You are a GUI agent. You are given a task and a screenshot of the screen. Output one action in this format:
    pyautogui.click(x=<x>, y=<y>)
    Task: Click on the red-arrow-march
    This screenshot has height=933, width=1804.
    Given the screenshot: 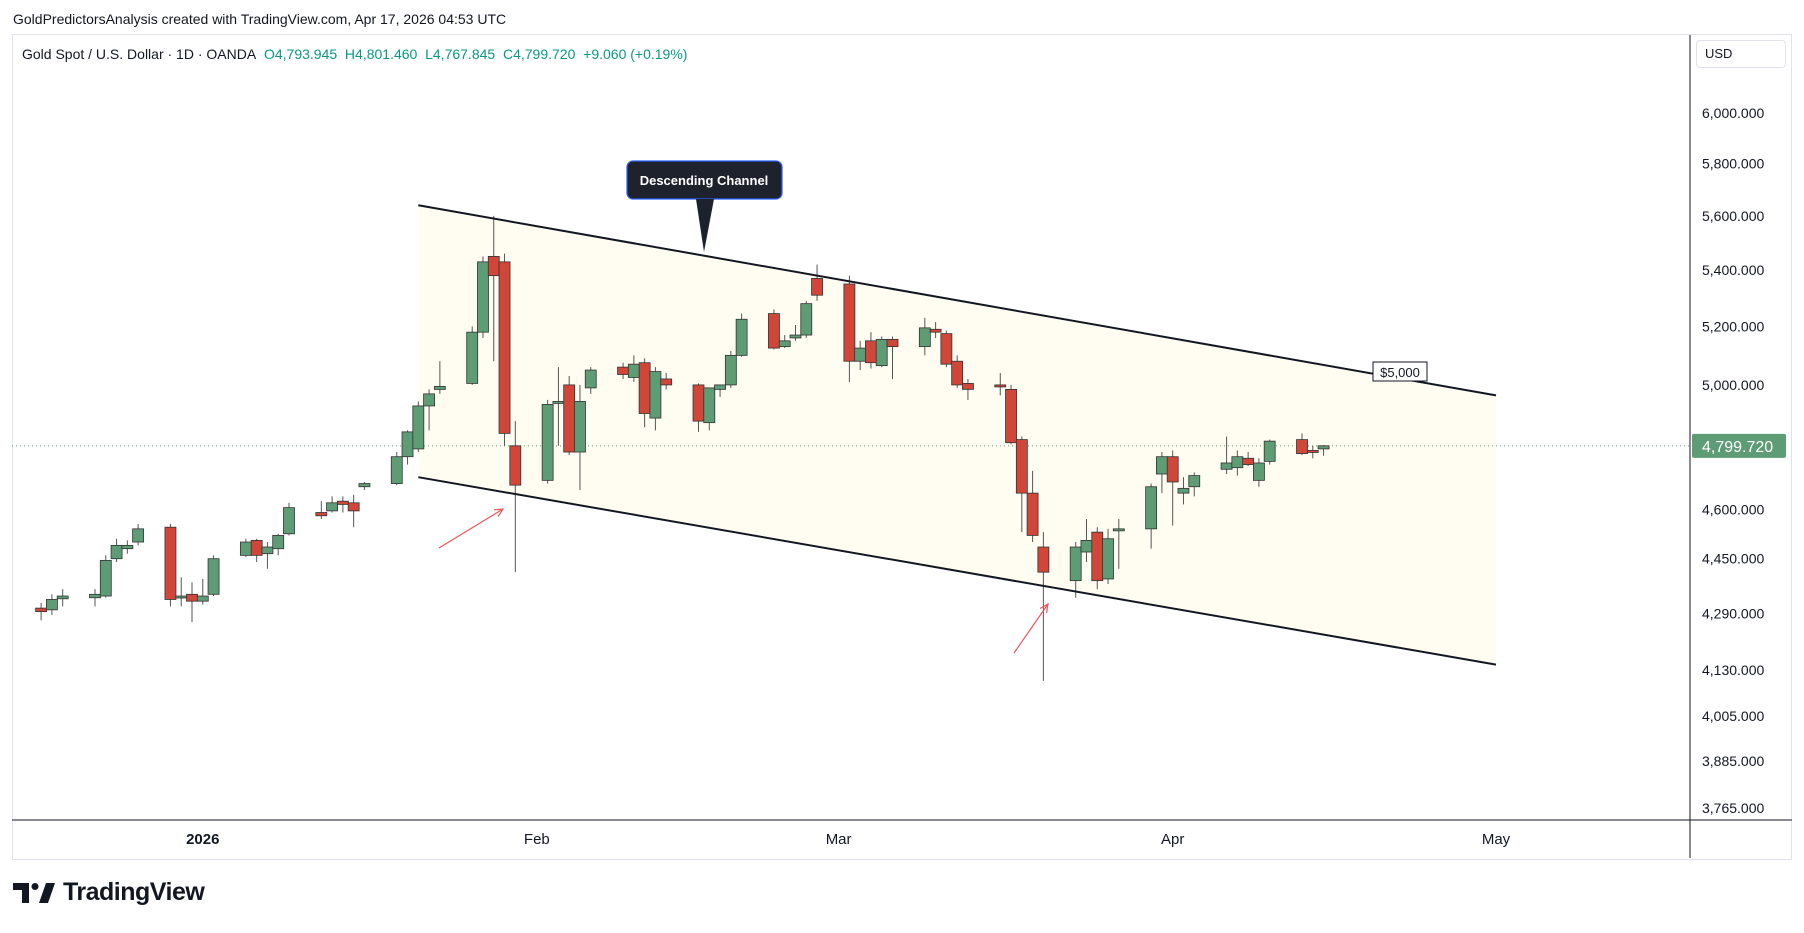 What is the action you would take?
    pyautogui.click(x=1031, y=628)
    